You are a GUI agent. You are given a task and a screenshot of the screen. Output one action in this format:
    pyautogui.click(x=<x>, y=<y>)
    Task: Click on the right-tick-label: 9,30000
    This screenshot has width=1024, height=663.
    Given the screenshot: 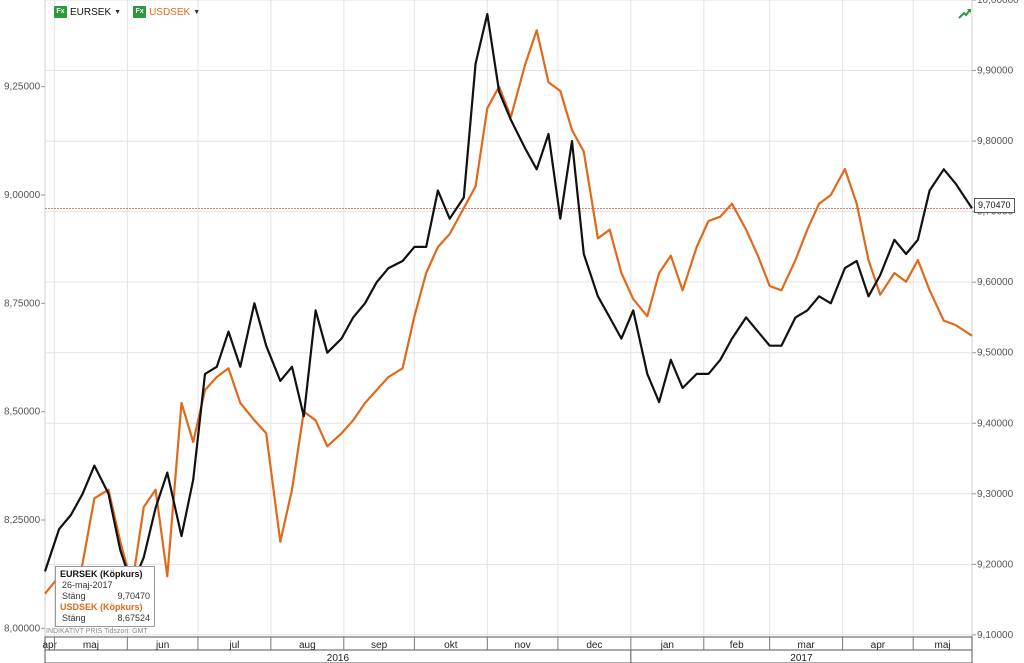 What is the action you would take?
    pyautogui.click(x=995, y=494)
    